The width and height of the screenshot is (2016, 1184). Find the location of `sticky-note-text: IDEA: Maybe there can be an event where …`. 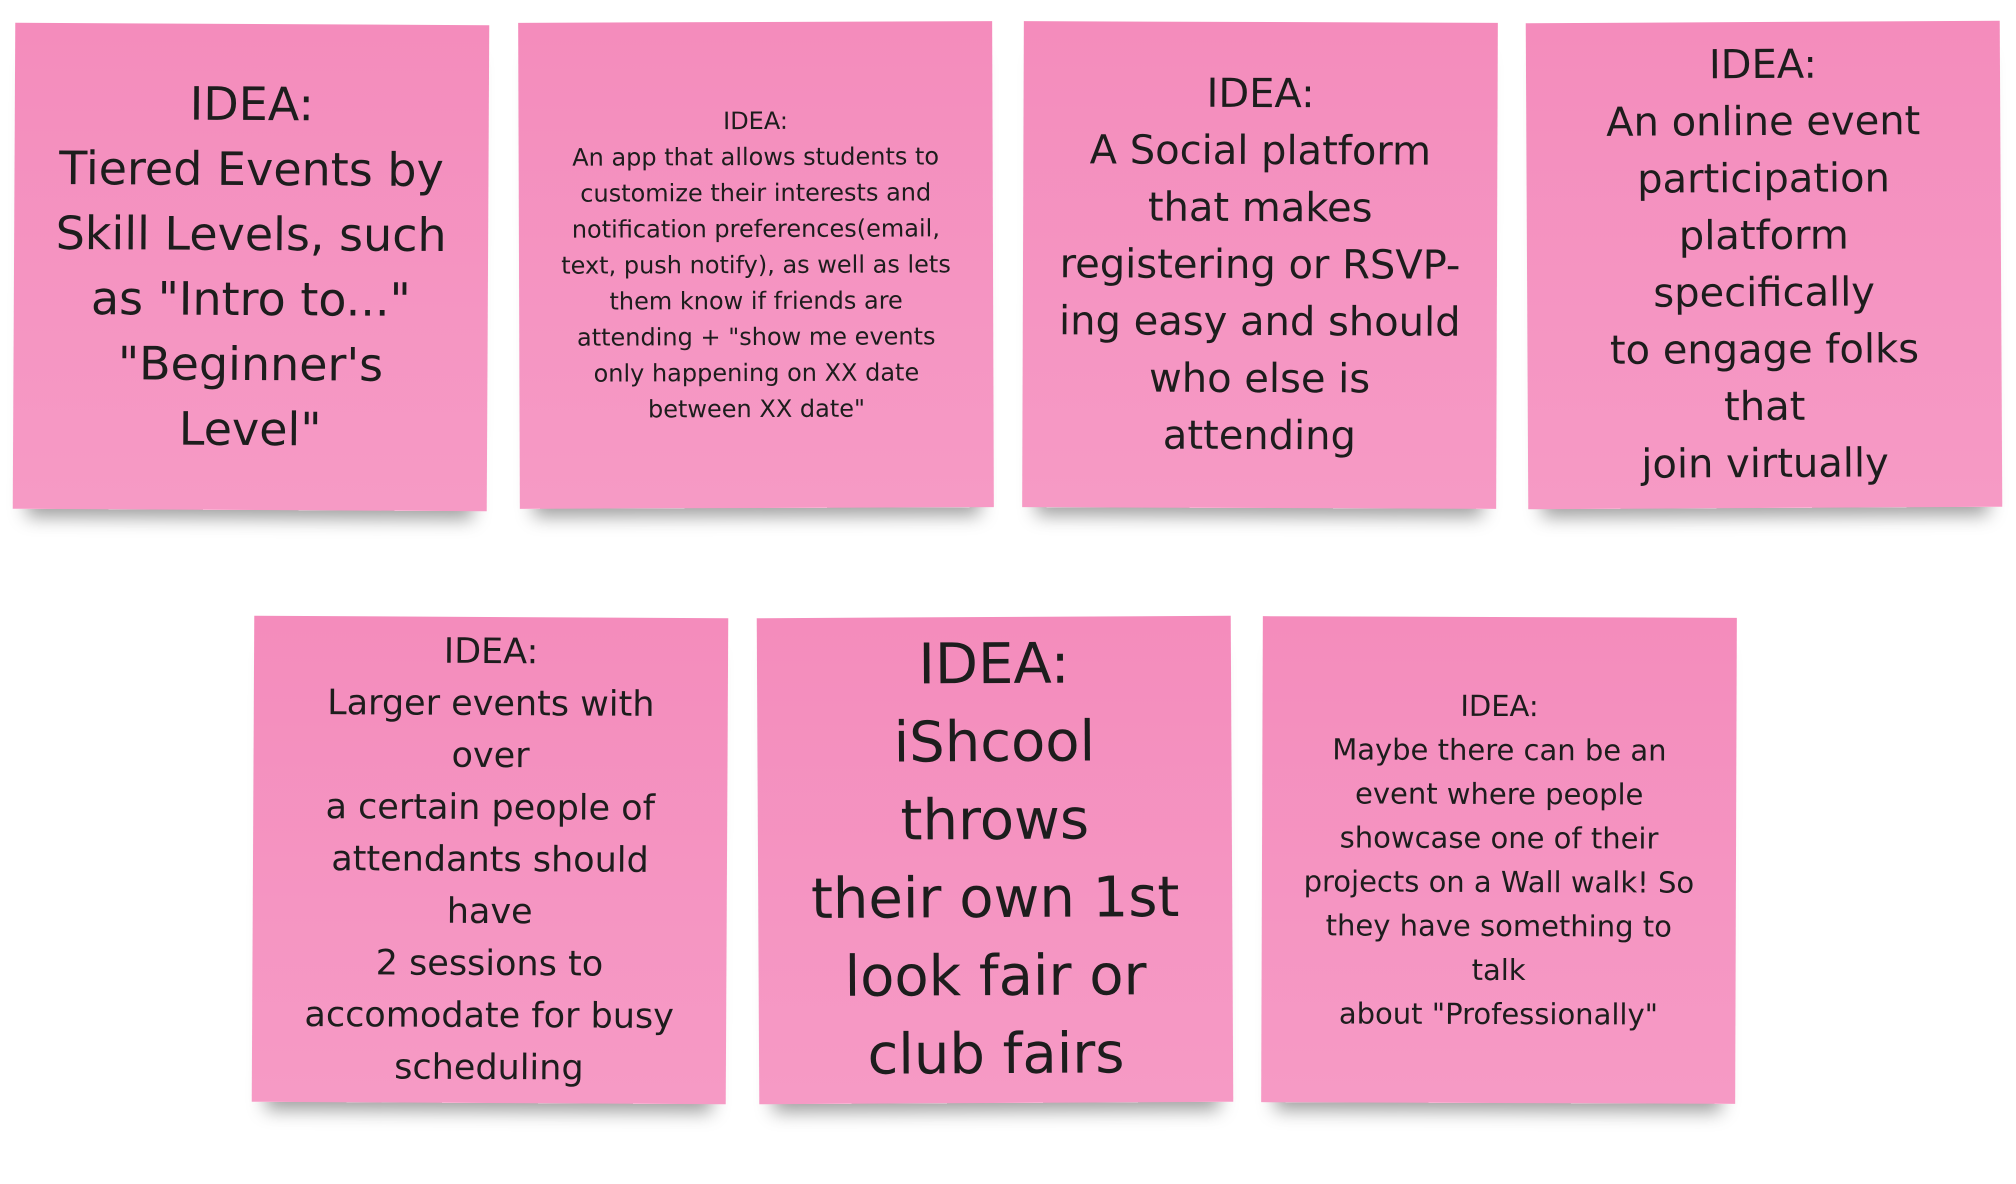

sticky-note-text: IDEA: Maybe there can be an event where … is located at coordinates (1499, 860).